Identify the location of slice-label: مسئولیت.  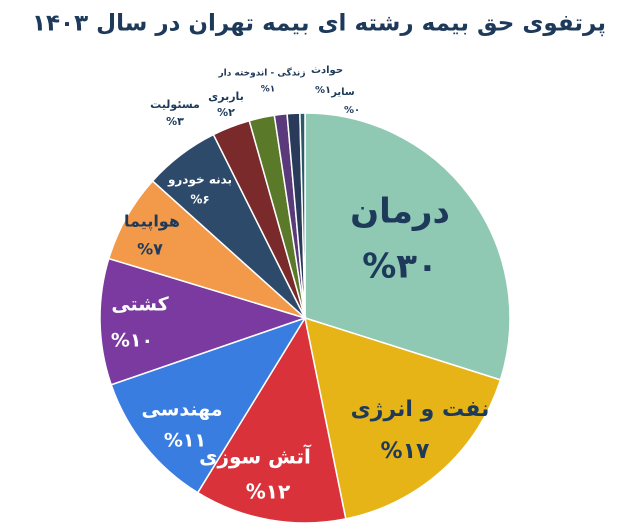
(175, 104).